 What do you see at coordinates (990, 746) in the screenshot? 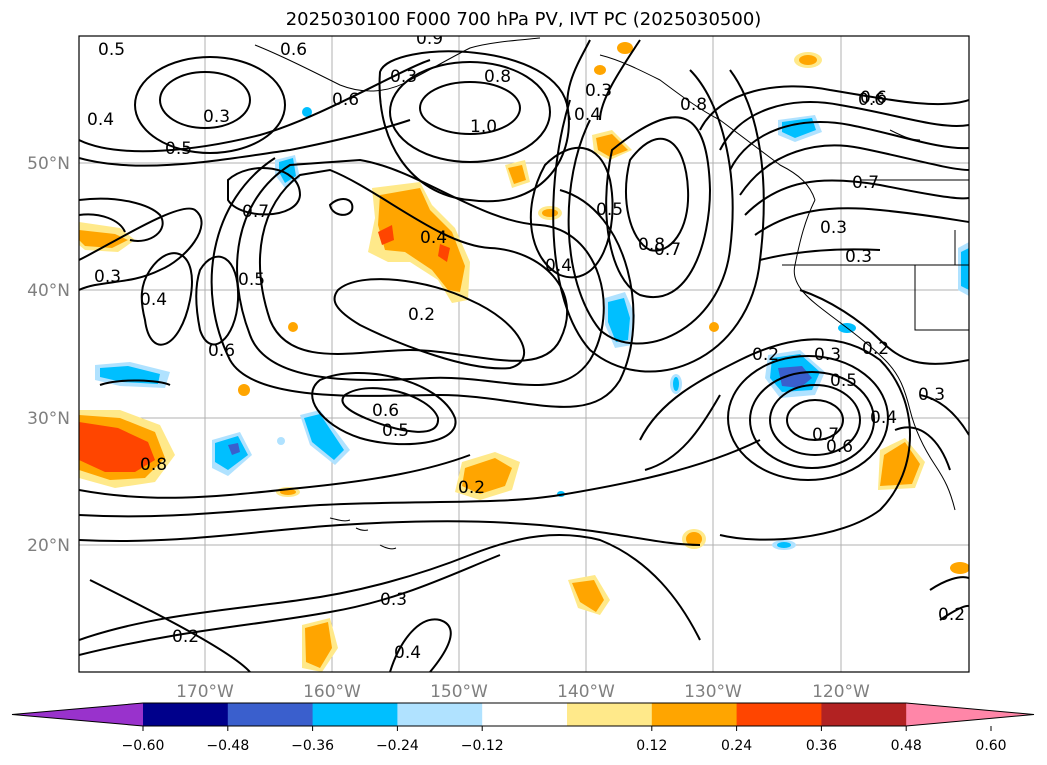
I see `colorbar-tick-label: 0.60` at bounding box center [990, 746].